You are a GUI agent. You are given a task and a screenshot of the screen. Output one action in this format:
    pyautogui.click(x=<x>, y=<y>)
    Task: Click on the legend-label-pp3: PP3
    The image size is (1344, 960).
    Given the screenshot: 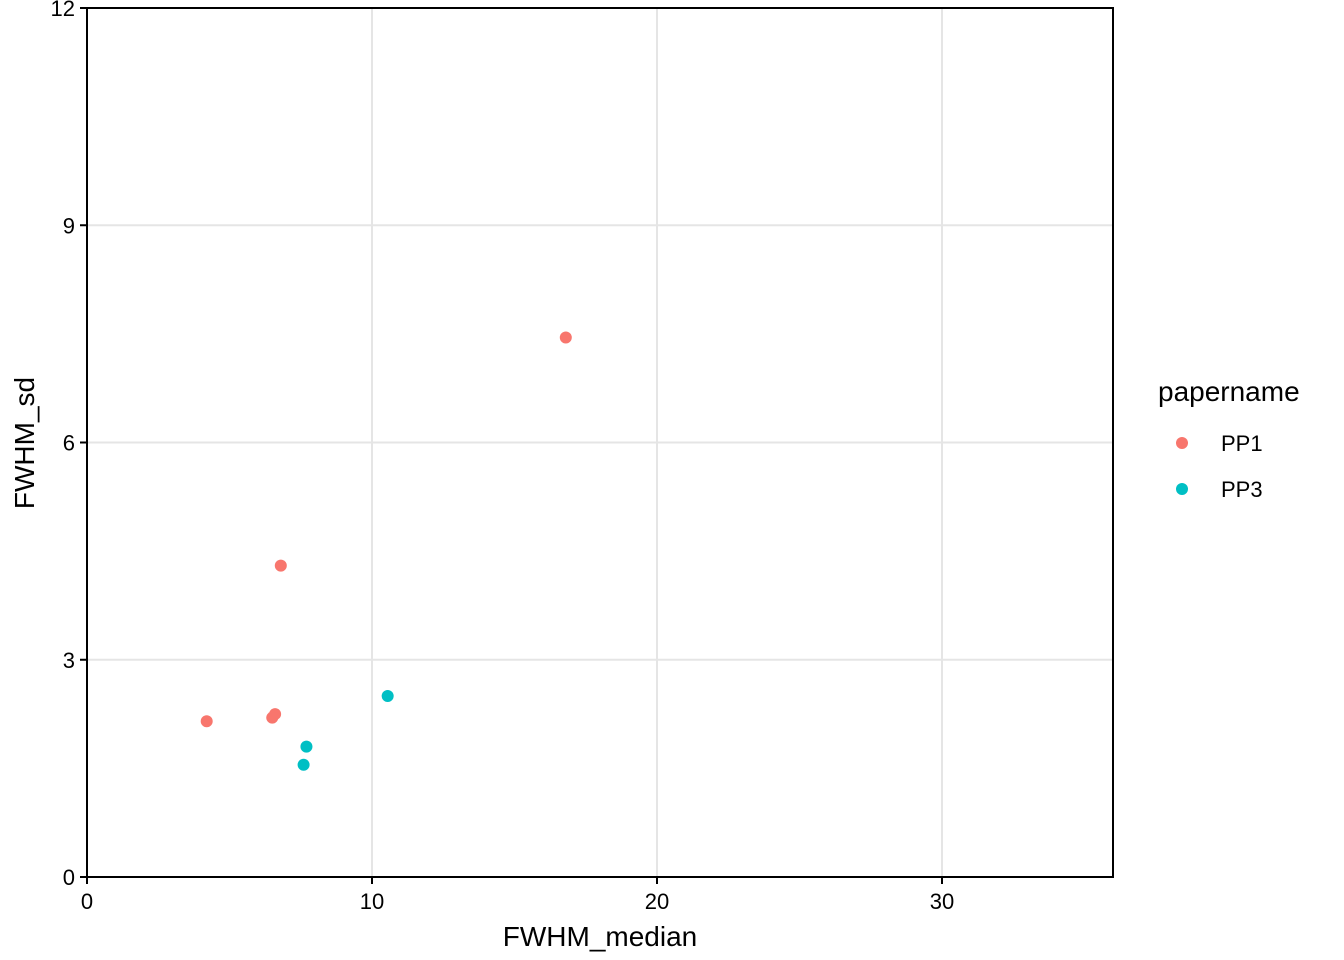 What is the action you would take?
    pyautogui.click(x=1242, y=489)
    